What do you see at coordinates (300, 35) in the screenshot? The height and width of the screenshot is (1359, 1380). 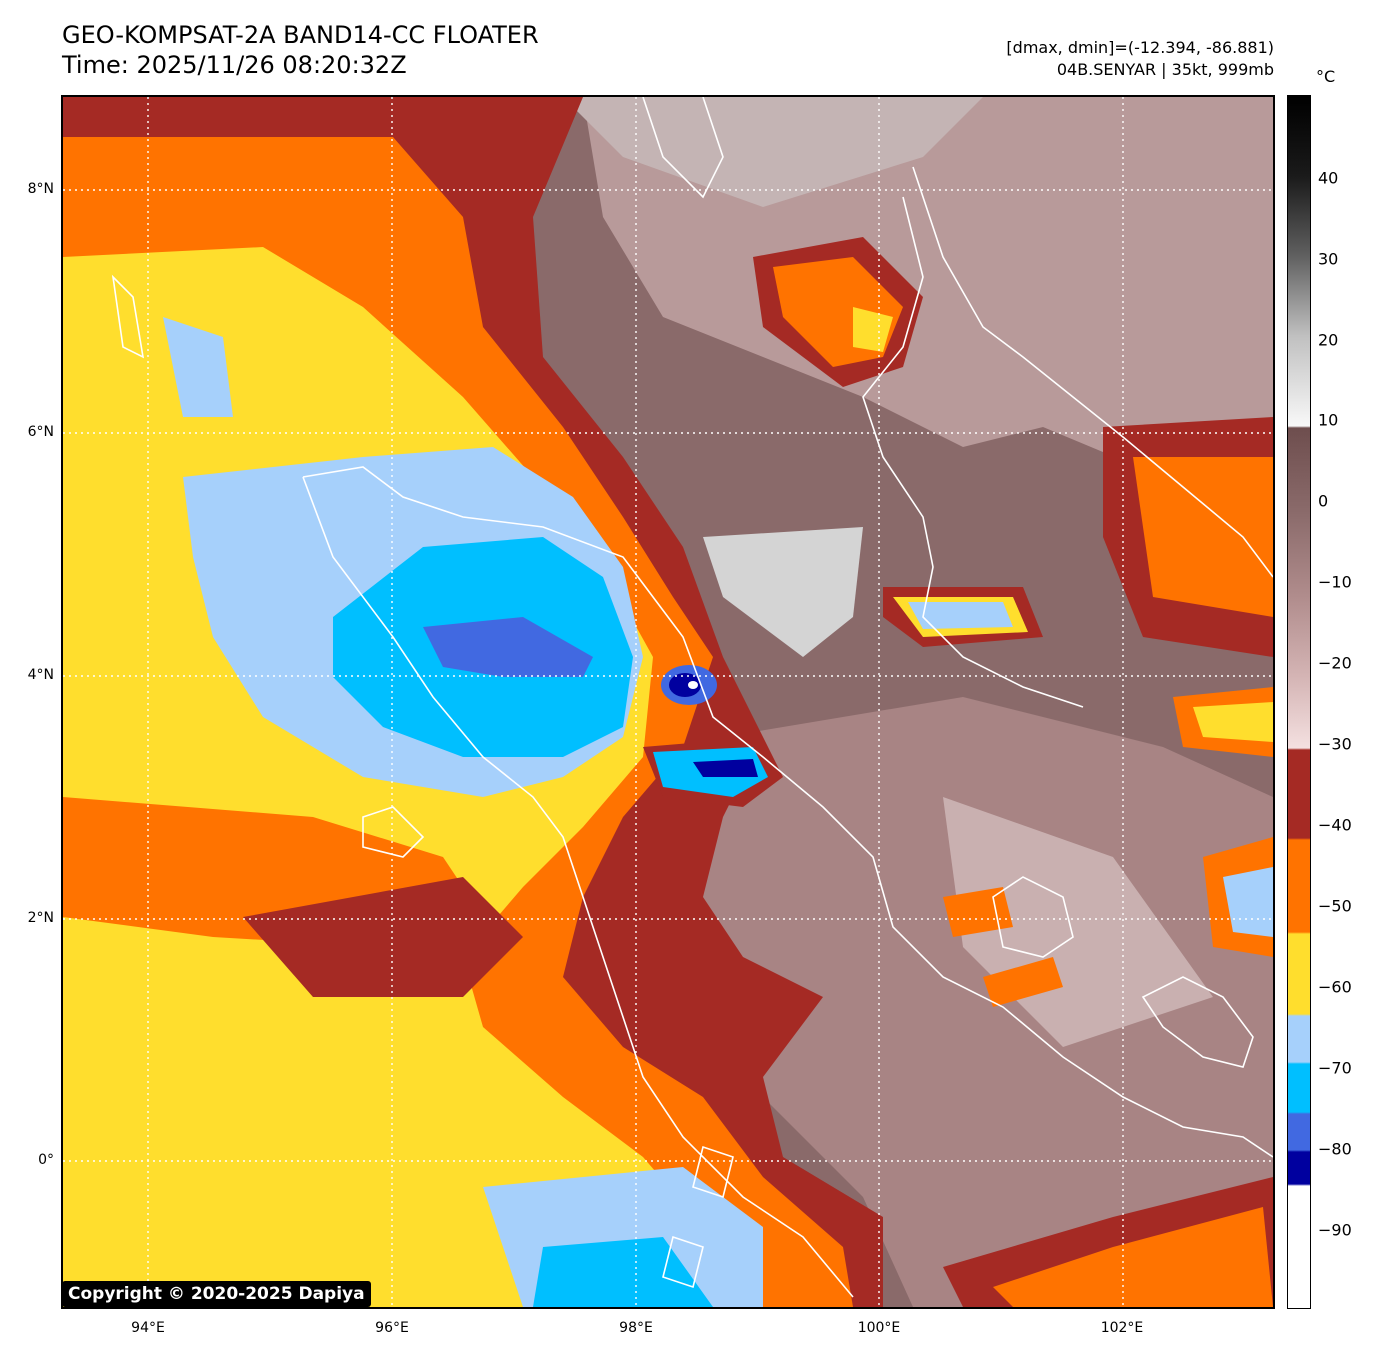 I see `title-line-1: GEO-KOMPSAT-2A BAND14-CC FLOATER` at bounding box center [300, 35].